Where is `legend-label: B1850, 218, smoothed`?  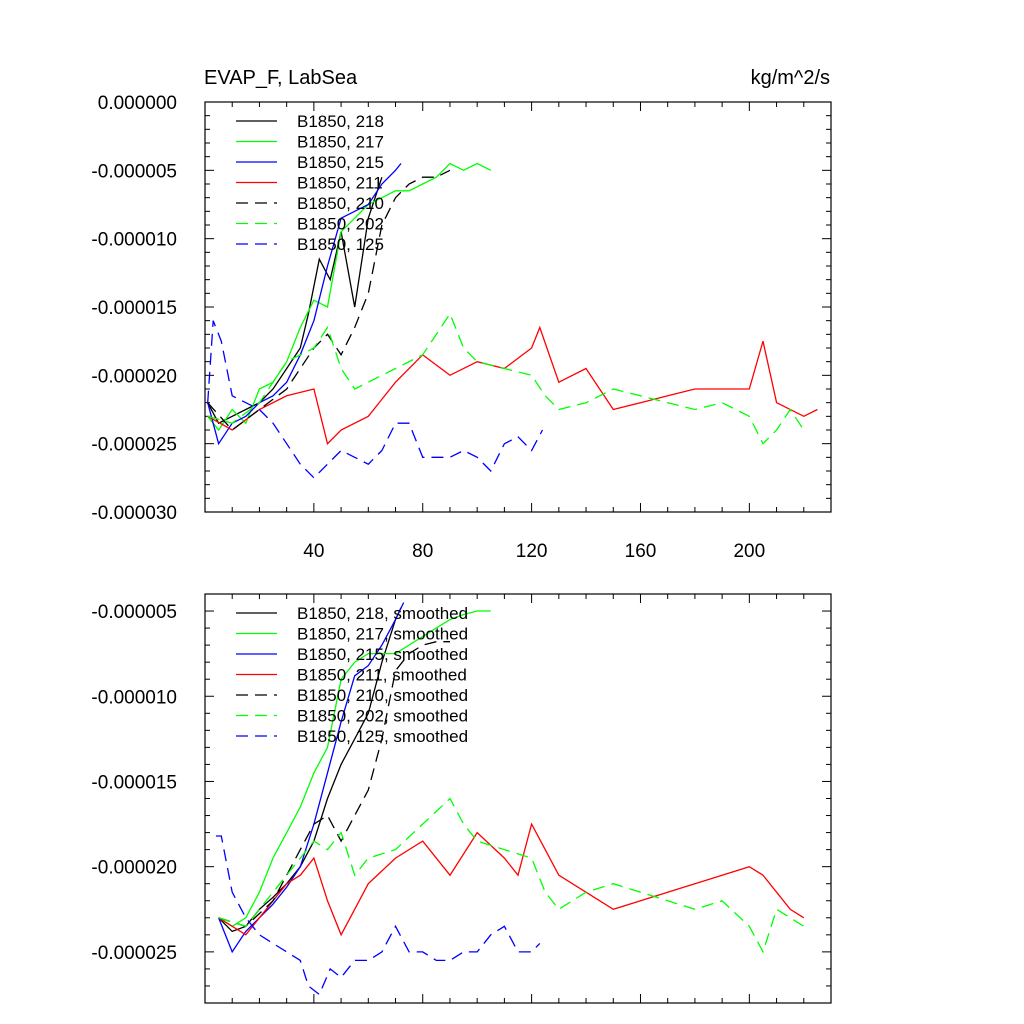
legend-label: B1850, 218, smoothed is located at coordinates (382, 613).